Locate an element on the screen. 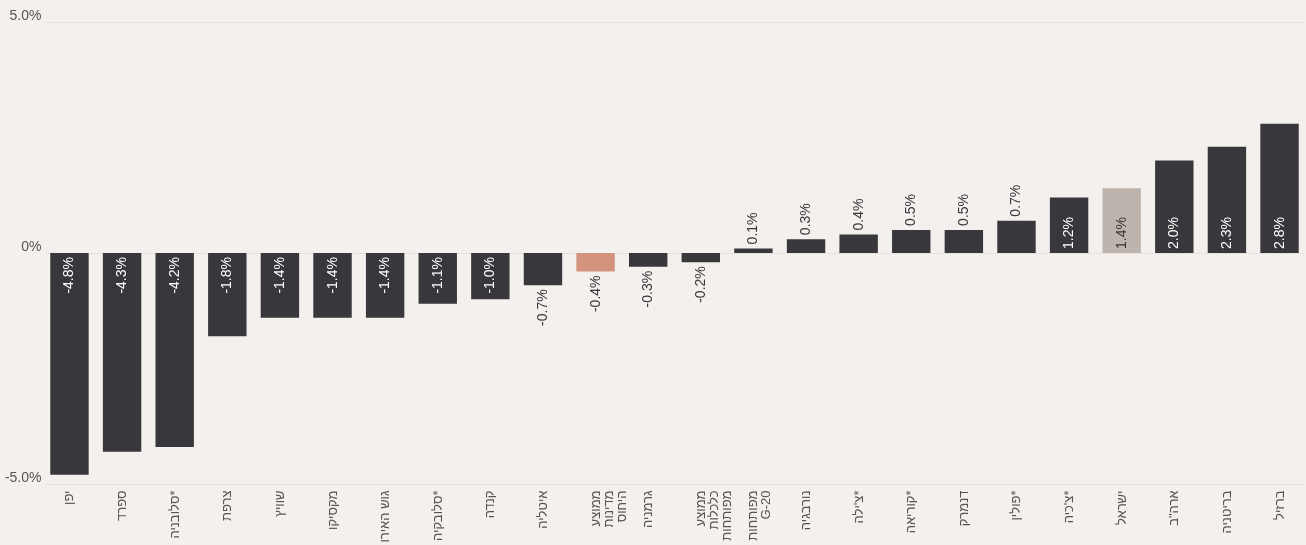  x-tick-label: יפן is located at coordinates (69, 497).